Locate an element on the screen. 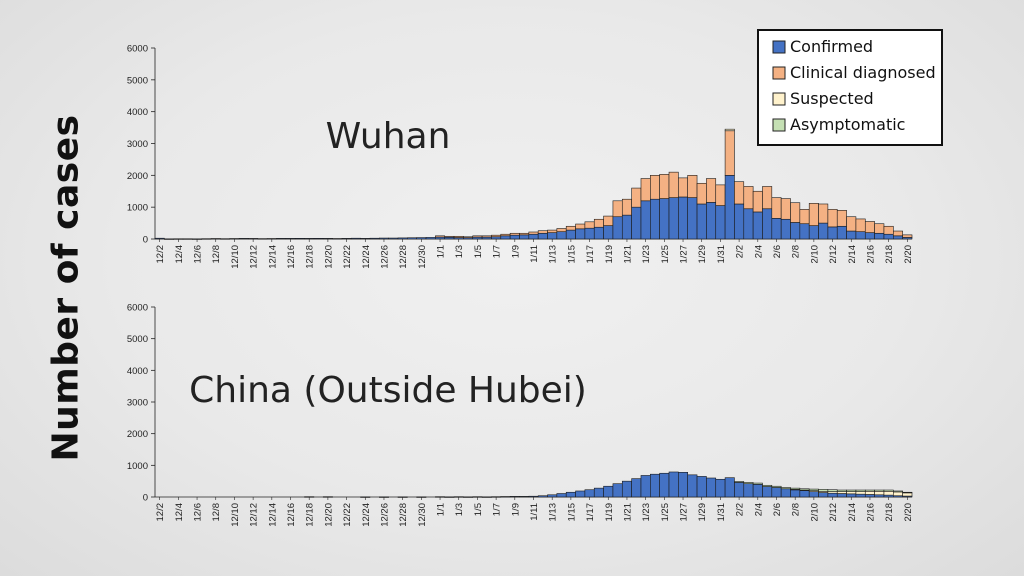 This screenshot has width=1024, height=576. x-tick-label: 2/16 is located at coordinates (870, 254).